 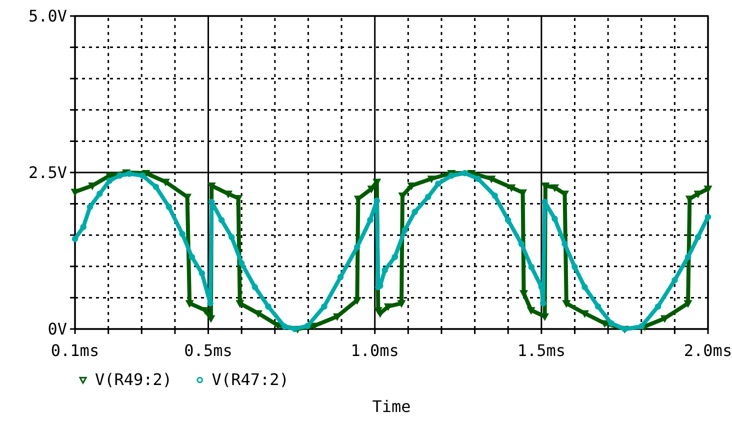 I want to click on x-axis-title: Time, so click(x=391, y=406).